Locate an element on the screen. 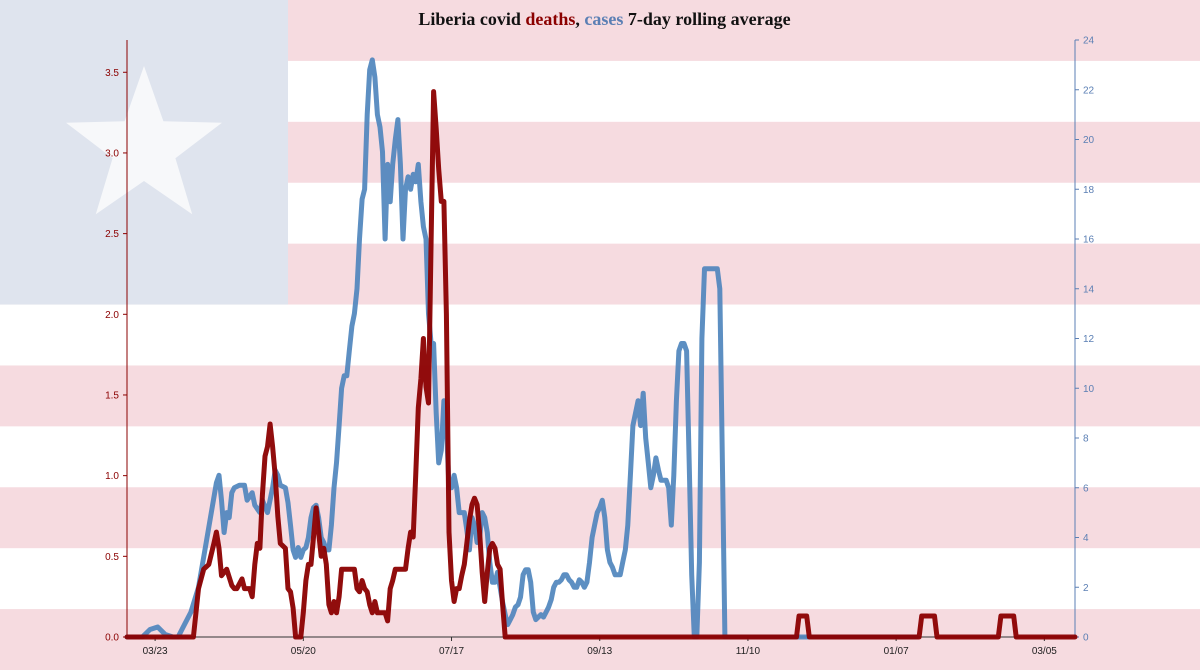 This screenshot has width=1200, height=670. y-right-tick-label: 22 is located at coordinates (1089, 90).